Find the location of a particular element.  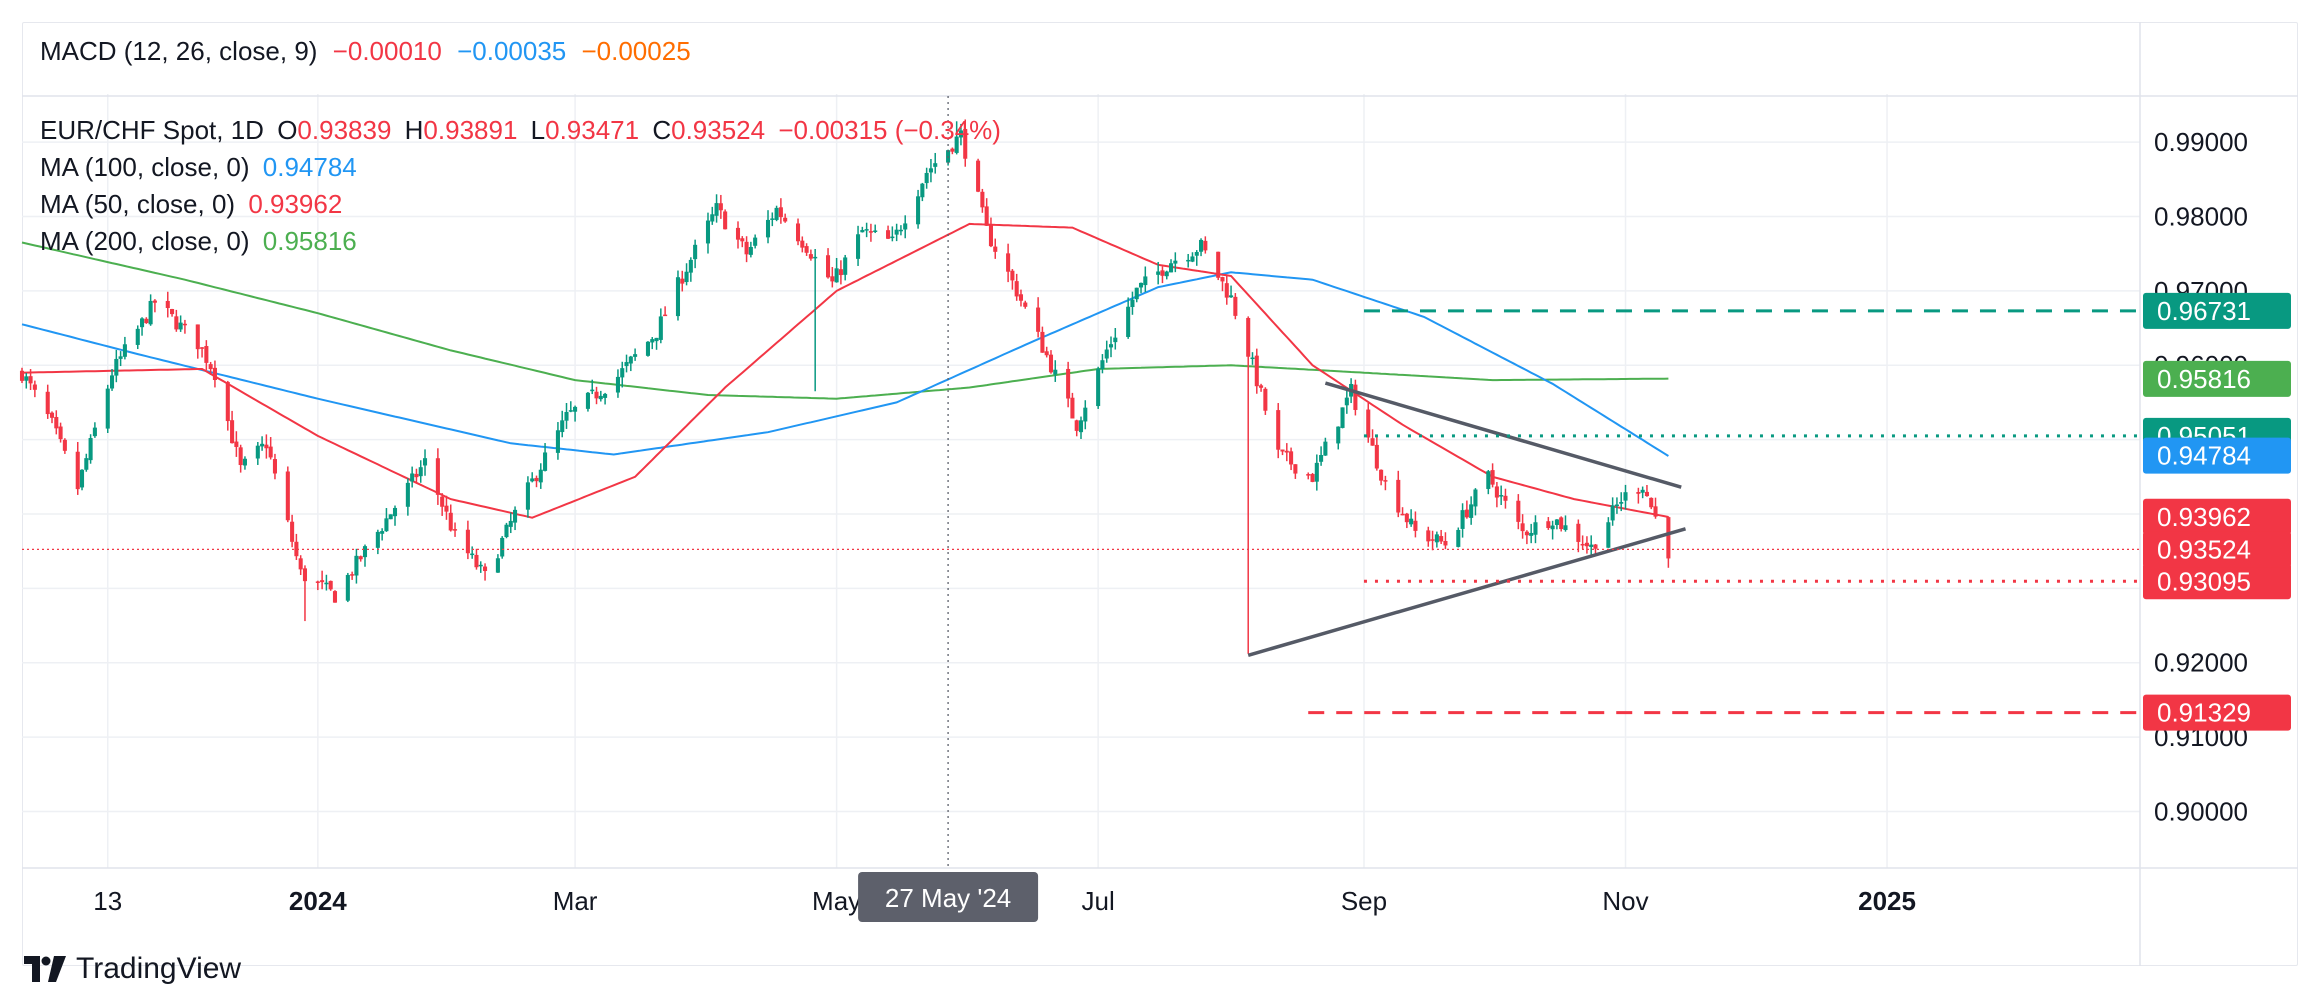

tradingview-brand: TradingView is located at coordinates (132, 969).